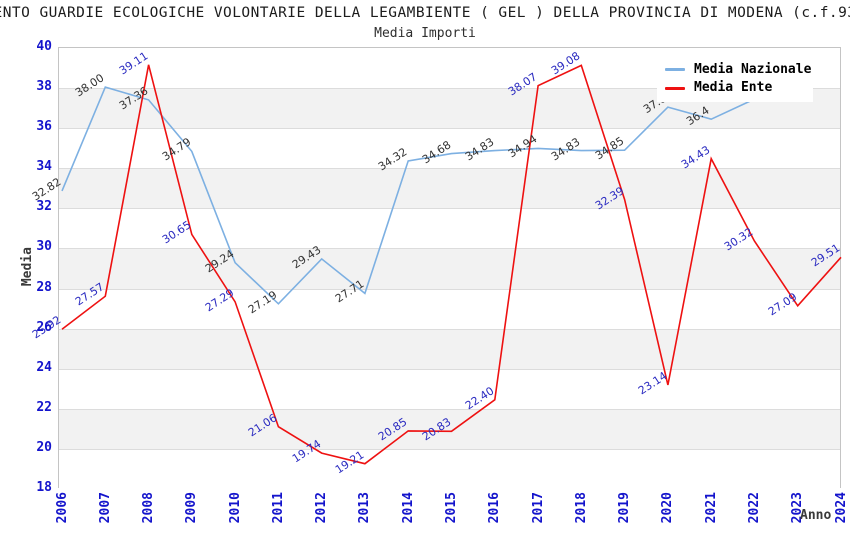 Image resolution: width=850 pixels, height=550 pixels. What do you see at coordinates (44, 46) in the screenshot?
I see `y-tick-label: 40` at bounding box center [44, 46].